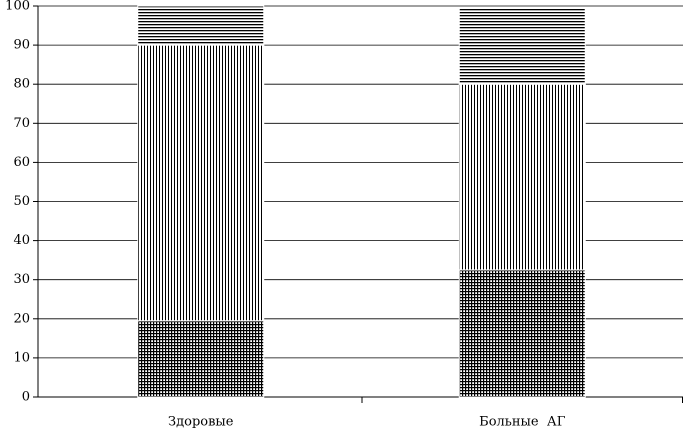 This screenshot has width=683, height=432. I want to click on y-tick-label: 60, so click(21, 162).